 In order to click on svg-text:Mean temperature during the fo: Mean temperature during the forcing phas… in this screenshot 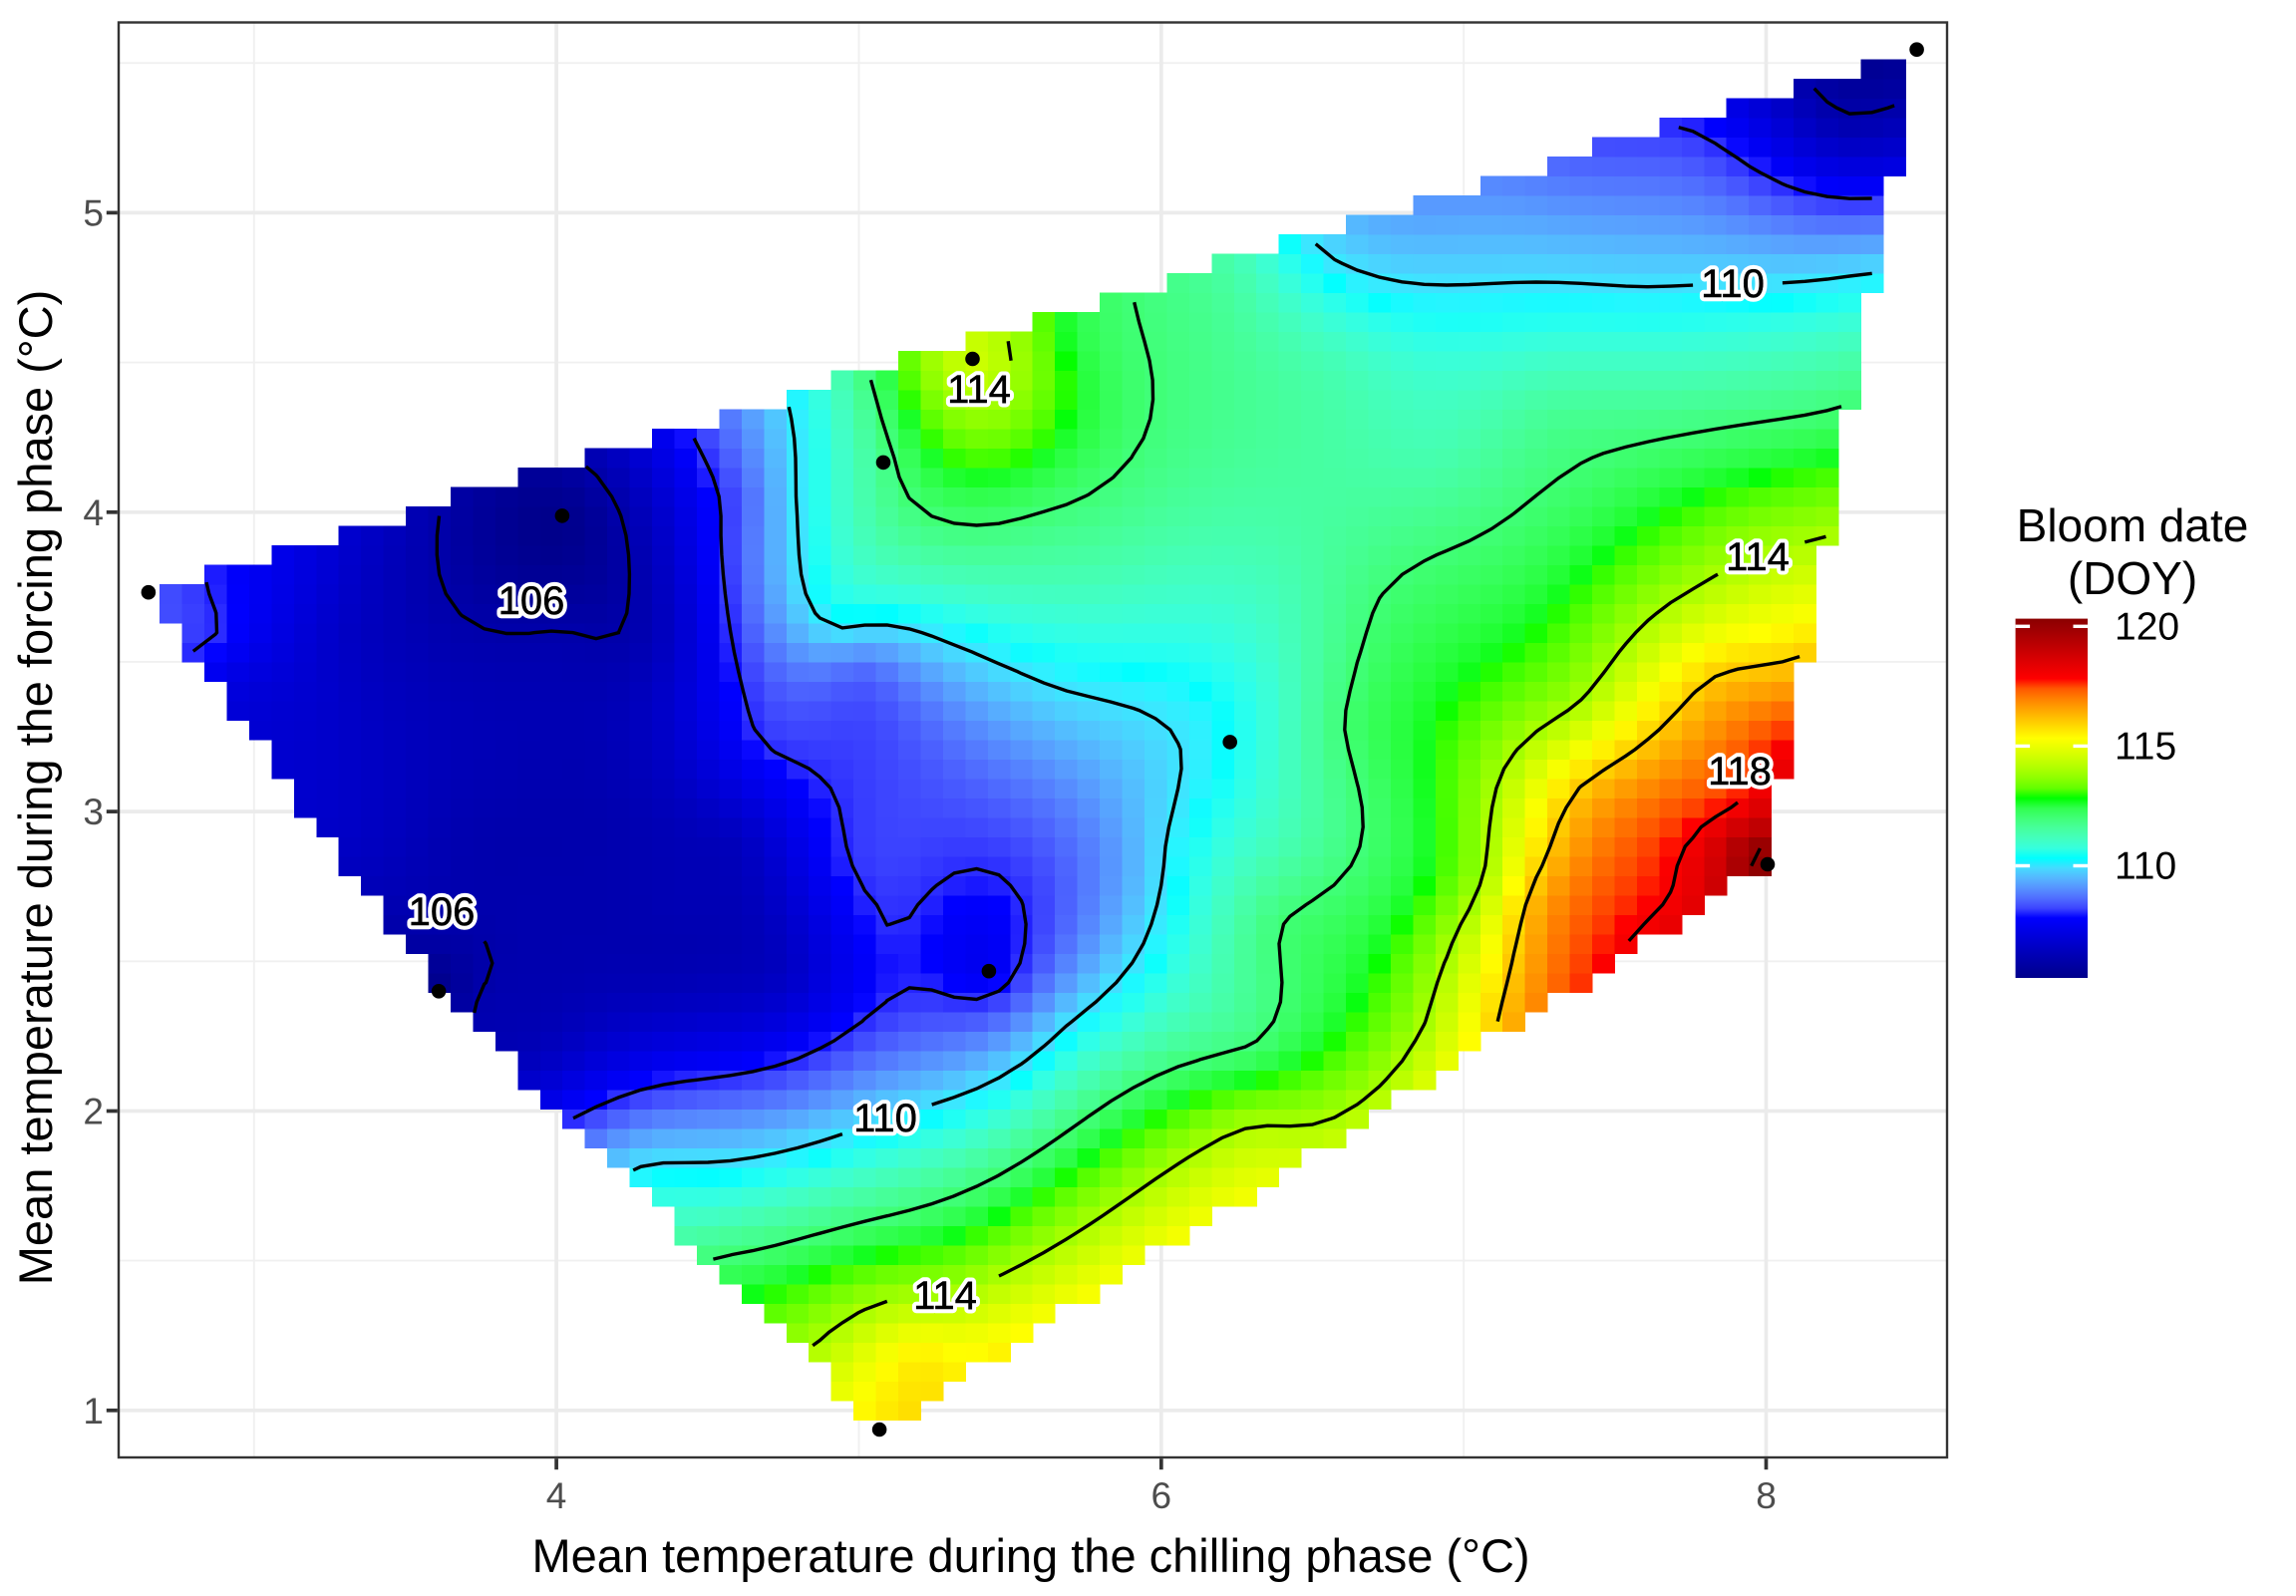, I will do `click(35, 787)`.